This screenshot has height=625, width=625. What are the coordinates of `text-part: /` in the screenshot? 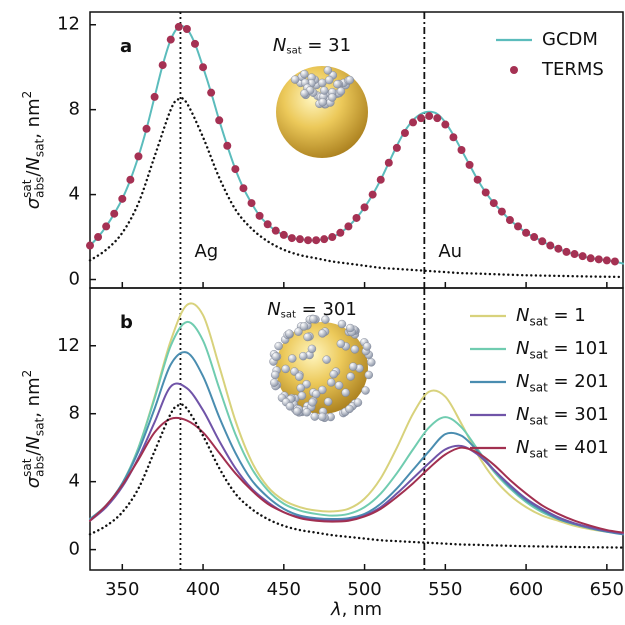 It's located at (33, 452).